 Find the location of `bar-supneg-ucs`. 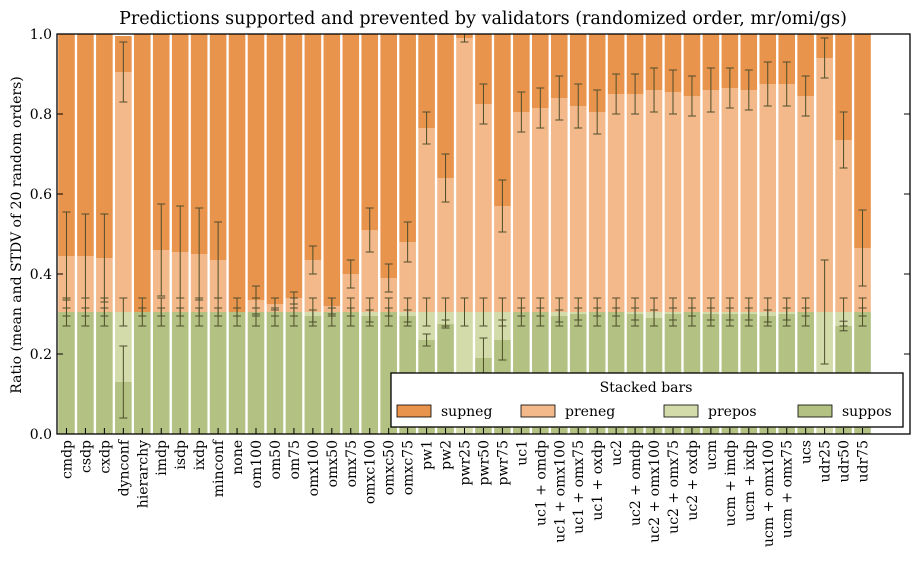

bar-supneg-ucs is located at coordinates (805, 65).